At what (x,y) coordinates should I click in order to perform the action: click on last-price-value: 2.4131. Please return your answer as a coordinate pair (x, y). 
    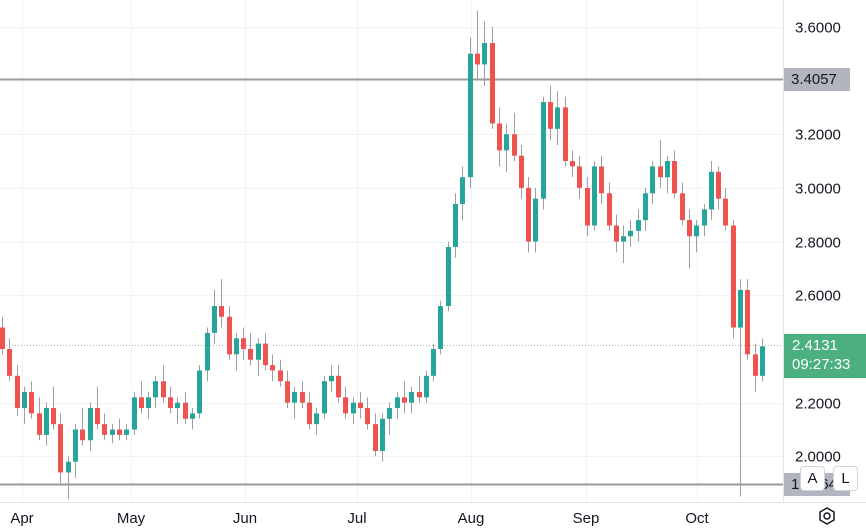
    Looking at the image, I should click on (815, 345).